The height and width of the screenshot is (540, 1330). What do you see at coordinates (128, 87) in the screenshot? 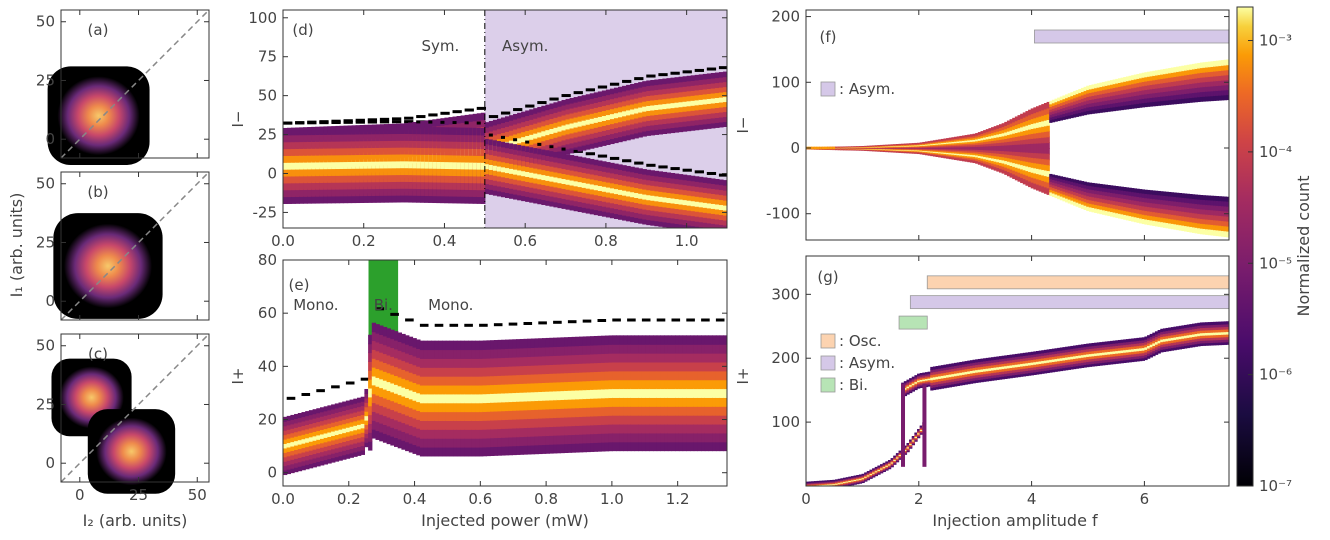
I see `panel-a` at bounding box center [128, 87].